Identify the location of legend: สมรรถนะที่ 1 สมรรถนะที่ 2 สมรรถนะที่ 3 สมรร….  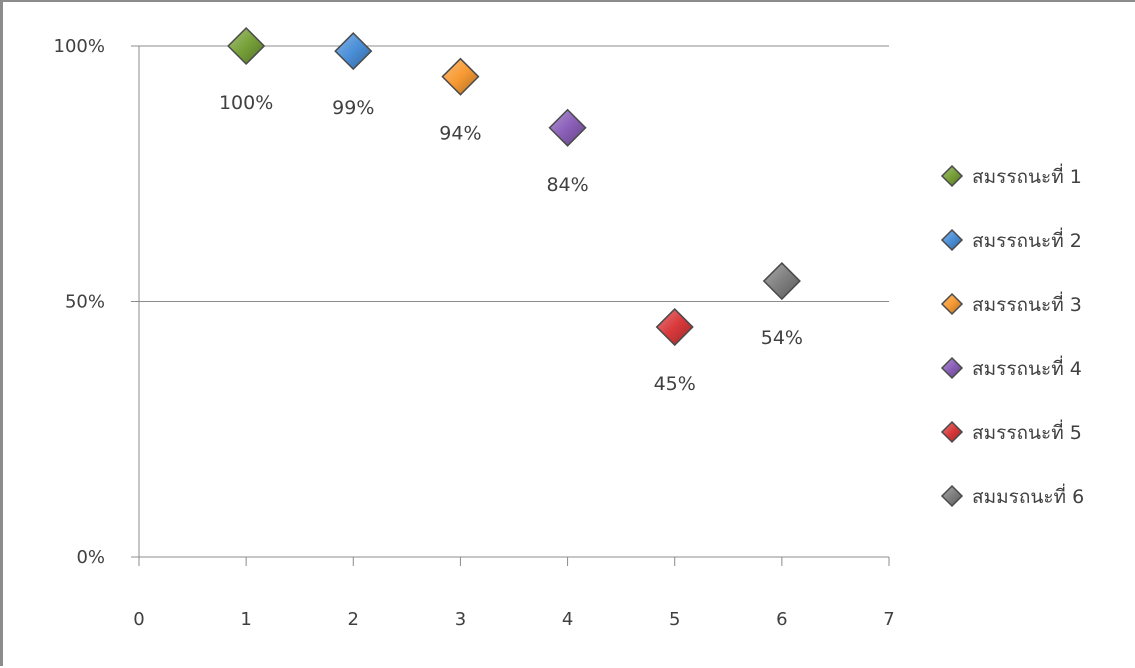
(1012, 335).